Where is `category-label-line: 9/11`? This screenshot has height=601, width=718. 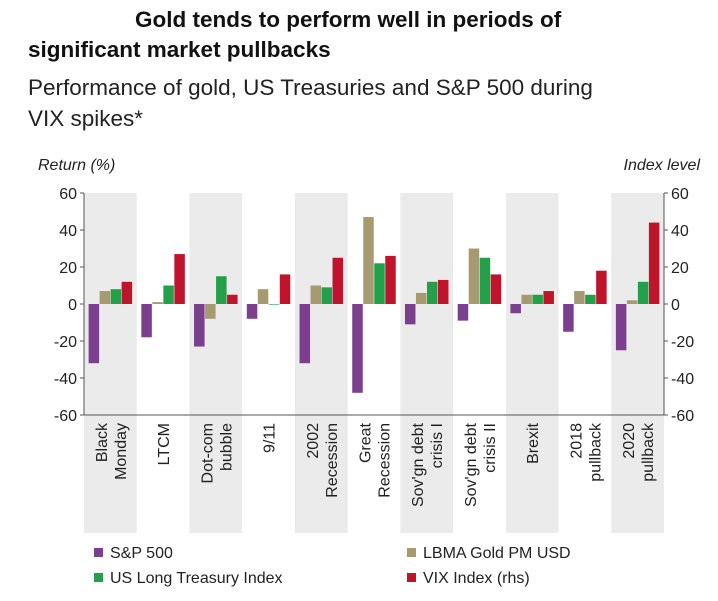
category-label-line: 9/11 is located at coordinates (270, 438).